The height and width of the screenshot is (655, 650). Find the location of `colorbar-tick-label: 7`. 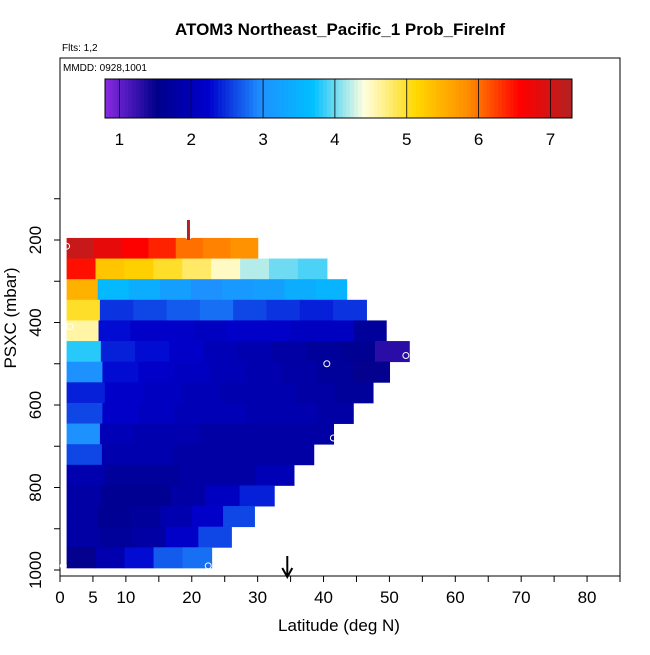

colorbar-tick-label: 7 is located at coordinates (550, 139).